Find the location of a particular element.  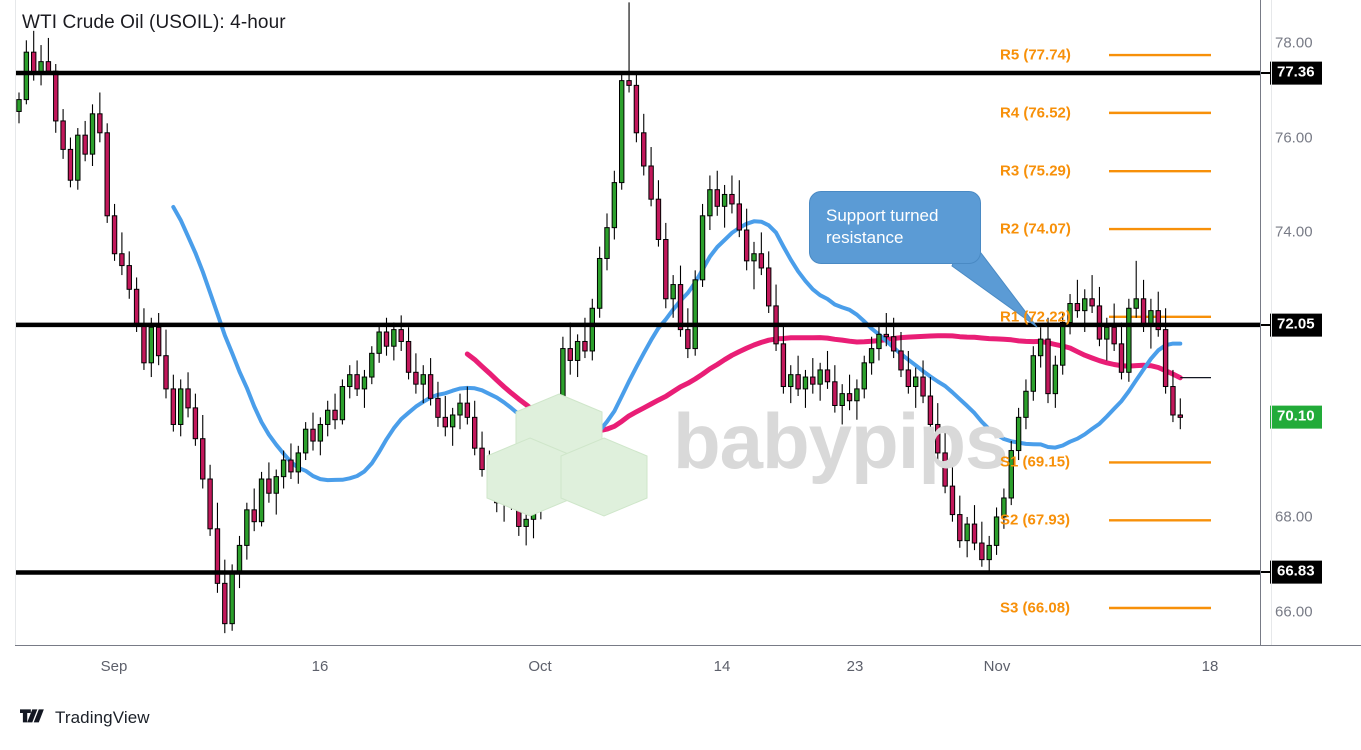

tradingview-logo-icon is located at coordinates (32, 716).